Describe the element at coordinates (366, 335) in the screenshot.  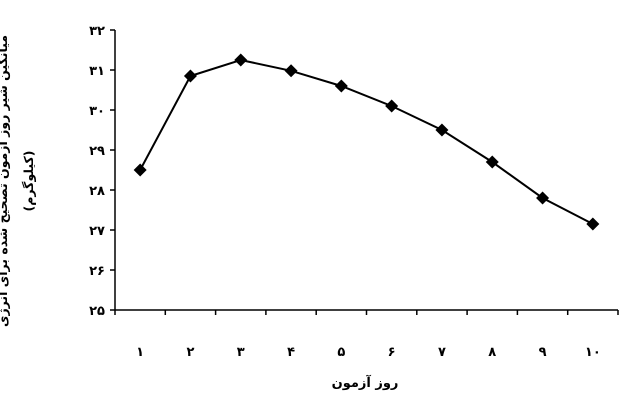
I see `x-ticks: ۱ ۲ ۳ ۴ ۵ ۶ ۷ ۸ ۹ ۱۰` at that location.